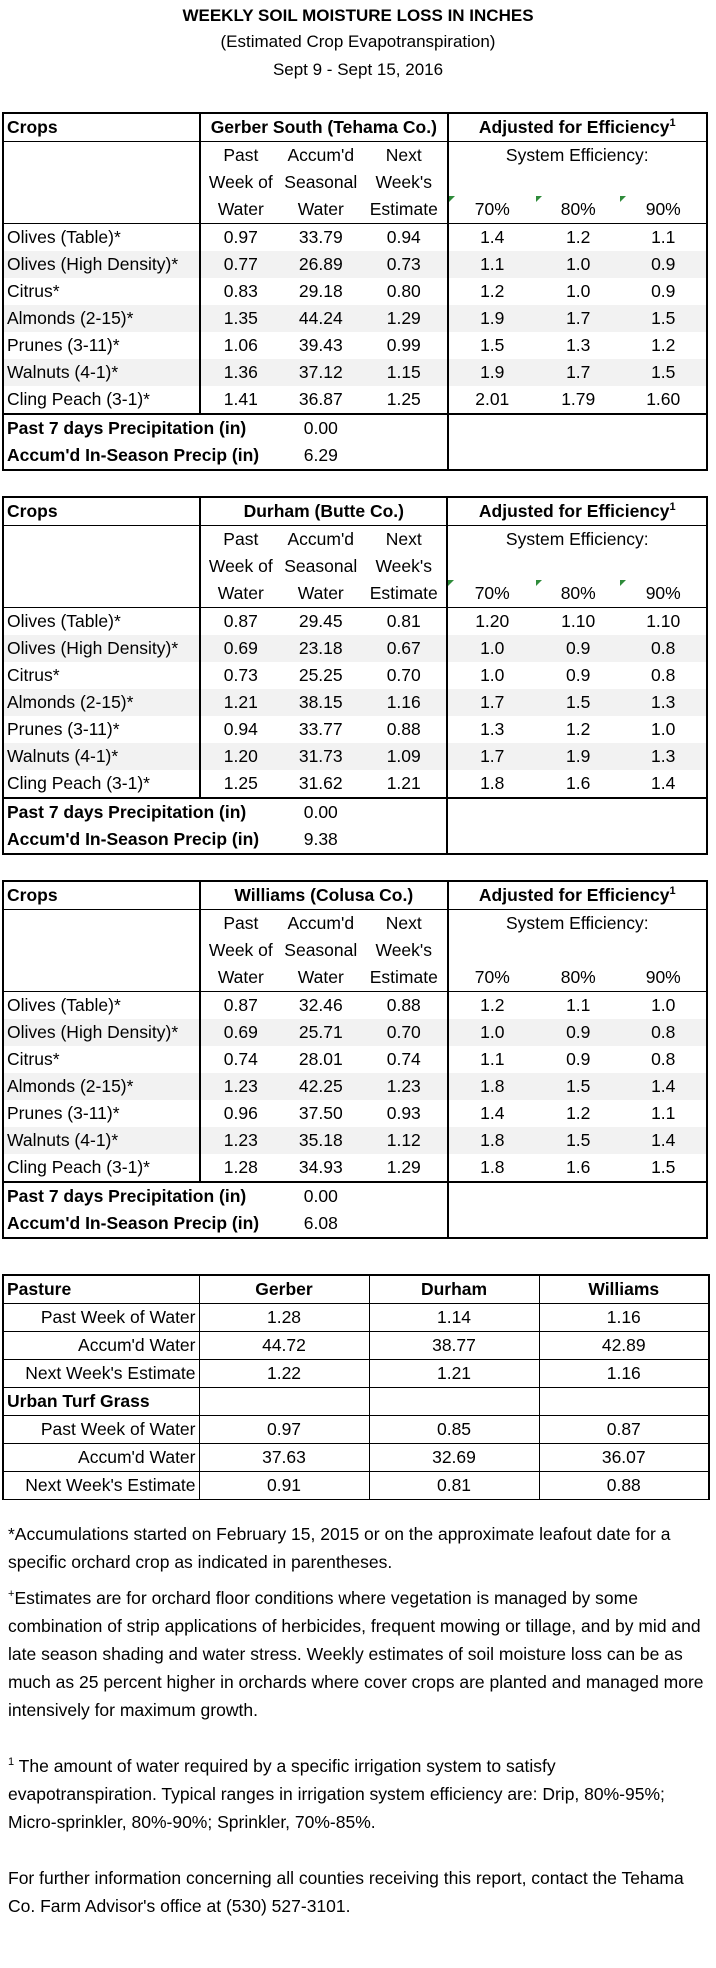 This screenshot has height=1968, width=716. Describe the element at coordinates (405, 1086) in the screenshot. I see `crop-value: 1.23` at that location.